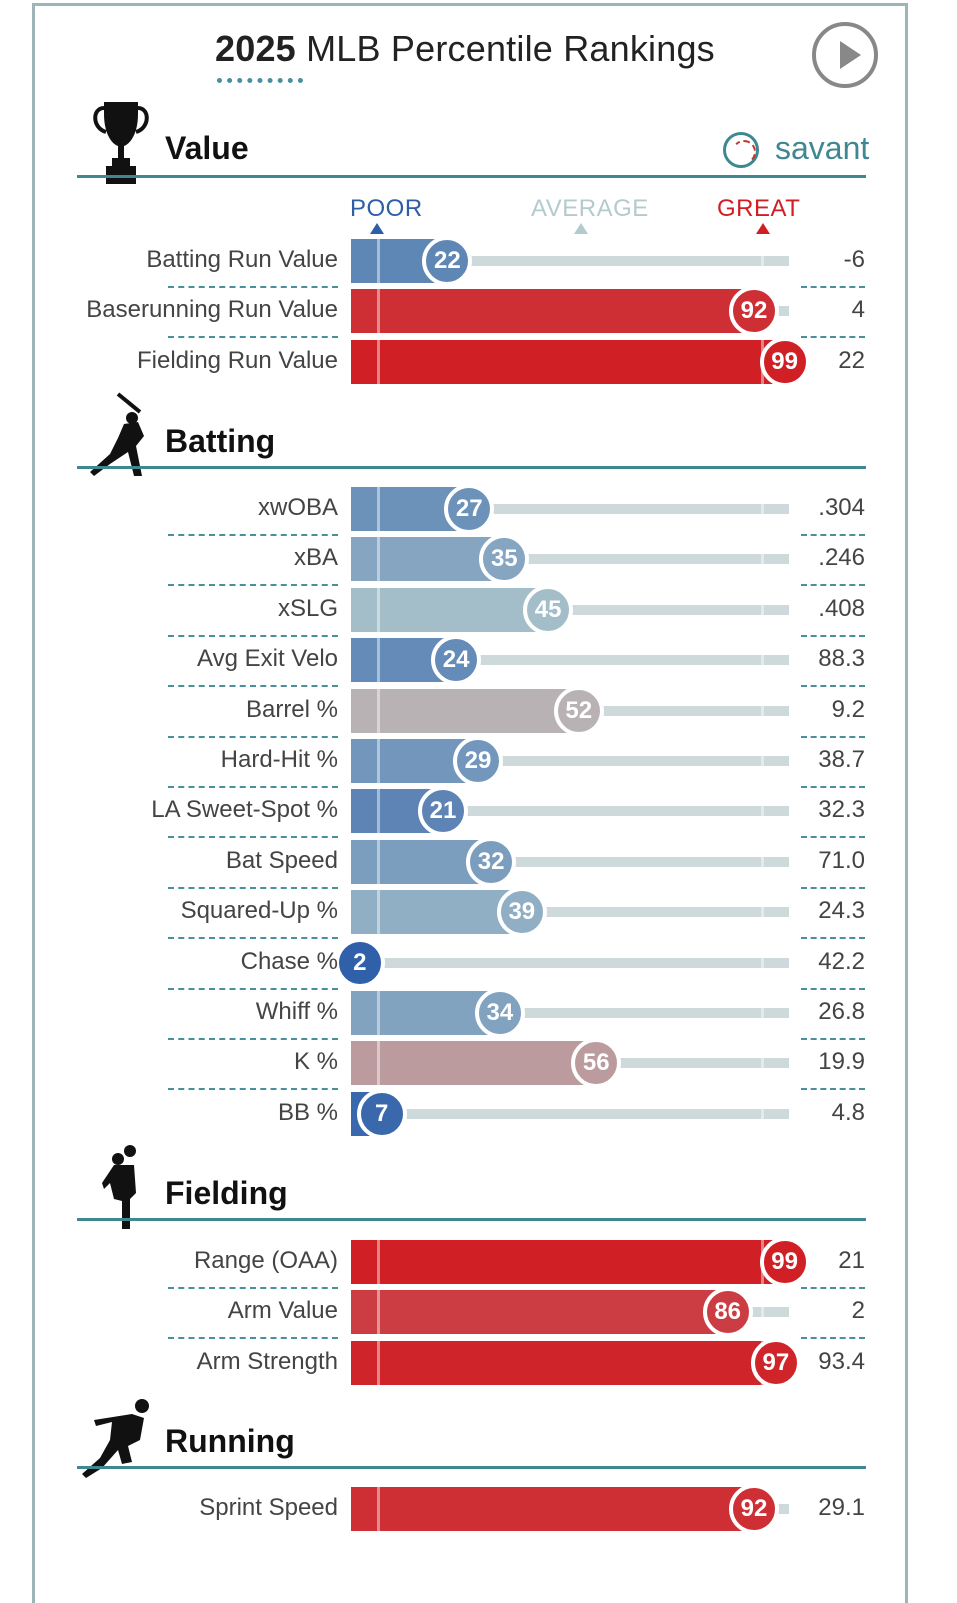 Image resolution: width=957 pixels, height=1603 pixels. What do you see at coordinates (499, 1013) in the screenshot?
I see `percentile-bubble: 34` at bounding box center [499, 1013].